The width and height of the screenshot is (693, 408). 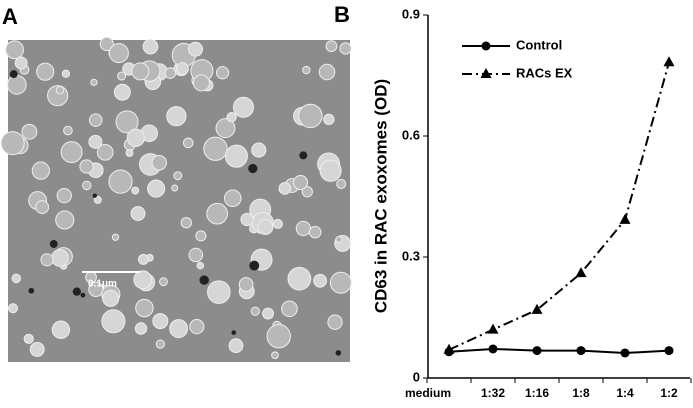 What do you see at coordinates (411, 255) in the screenshot?
I see `y-tick-label: 0.3` at bounding box center [411, 255].